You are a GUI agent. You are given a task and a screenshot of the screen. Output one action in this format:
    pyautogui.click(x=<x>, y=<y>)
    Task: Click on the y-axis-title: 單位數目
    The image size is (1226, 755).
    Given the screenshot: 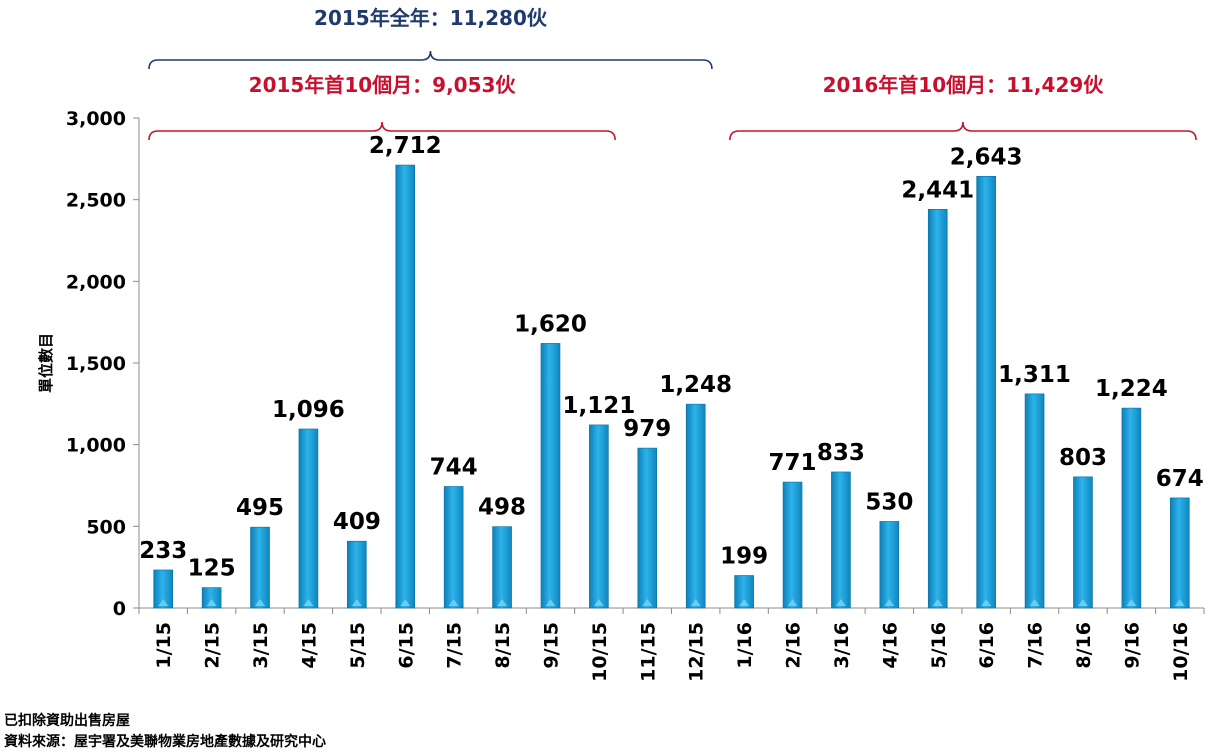 What is the action you would take?
    pyautogui.click(x=46, y=363)
    